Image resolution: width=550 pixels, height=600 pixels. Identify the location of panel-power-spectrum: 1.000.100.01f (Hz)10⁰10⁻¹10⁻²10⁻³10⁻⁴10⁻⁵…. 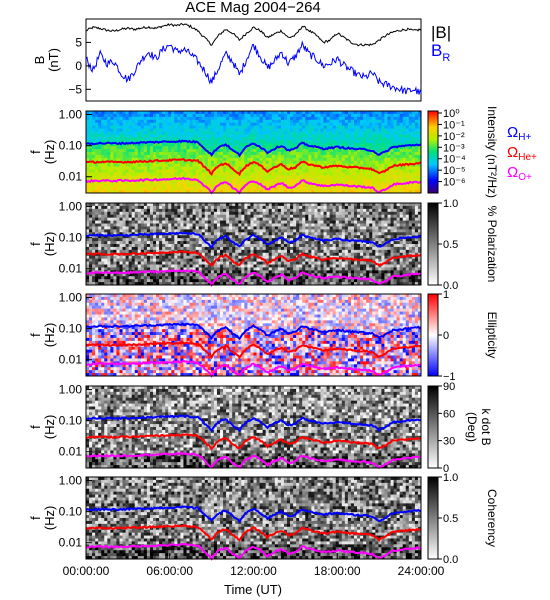
(263, 152).